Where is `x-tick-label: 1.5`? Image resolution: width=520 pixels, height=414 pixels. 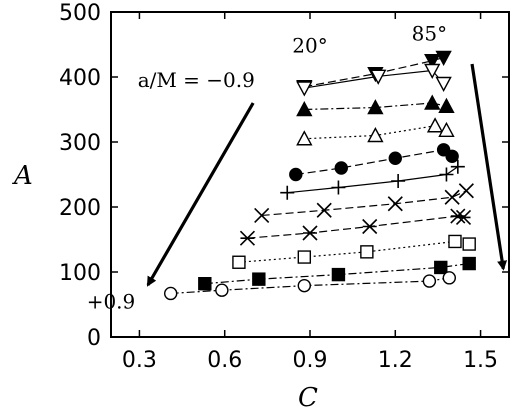
x-tick-label: 1.5 is located at coordinates (480, 360).